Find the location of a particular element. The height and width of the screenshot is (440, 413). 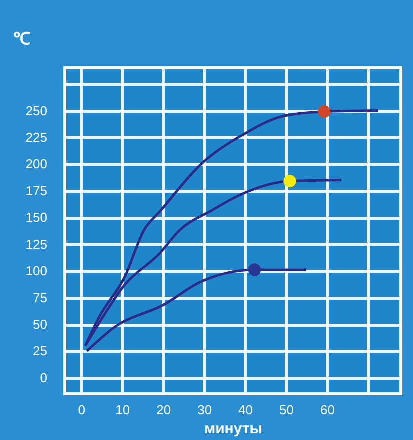

x-tick-label: 50 is located at coordinates (287, 410).